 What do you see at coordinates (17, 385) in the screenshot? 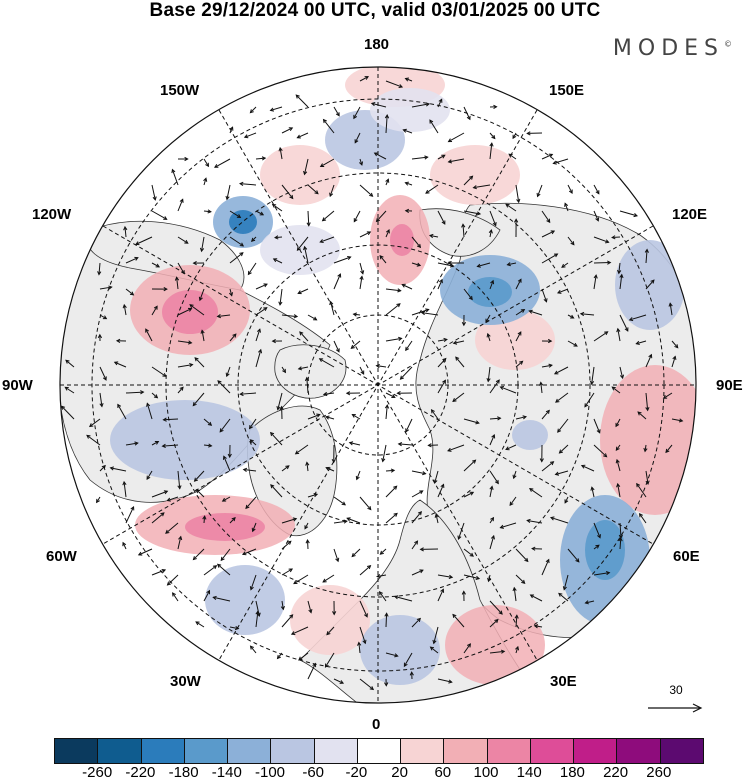
I see `lon-label-90w: 90W` at bounding box center [17, 385].